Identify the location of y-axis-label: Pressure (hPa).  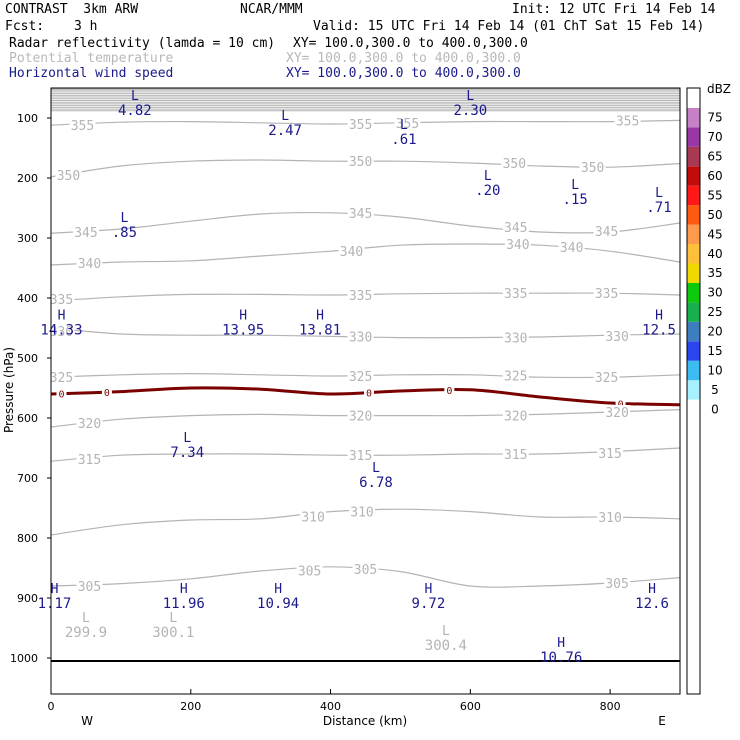
(9, 390).